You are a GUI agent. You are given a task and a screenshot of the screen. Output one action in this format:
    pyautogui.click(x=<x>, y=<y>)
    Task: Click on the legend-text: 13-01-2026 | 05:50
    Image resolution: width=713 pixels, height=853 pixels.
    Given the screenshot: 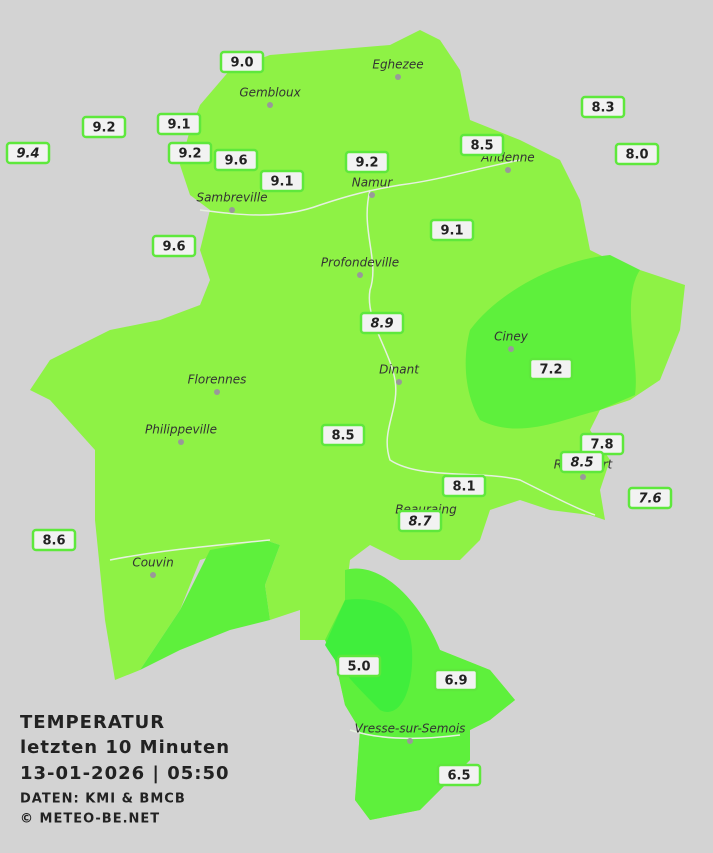 What is the action you would take?
    pyautogui.click(x=125, y=773)
    